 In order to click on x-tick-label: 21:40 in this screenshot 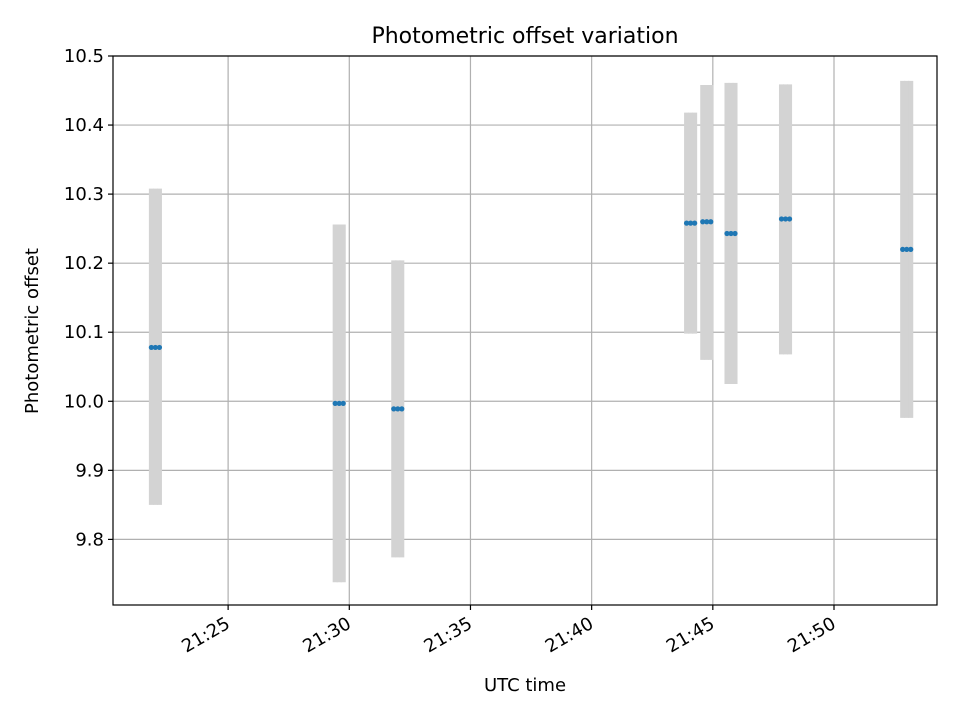, I will do `click(569, 635)`.